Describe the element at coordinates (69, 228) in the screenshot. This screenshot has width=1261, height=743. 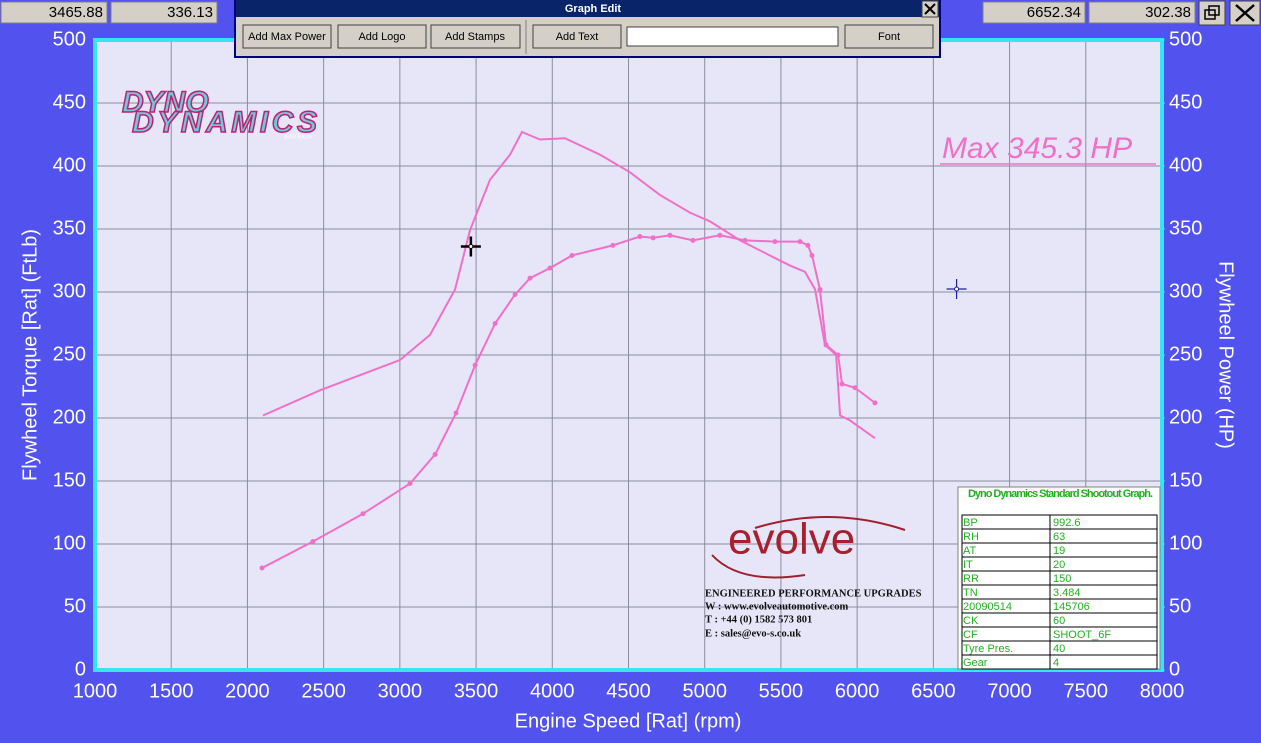
I see `y-tick-label: 350` at that location.